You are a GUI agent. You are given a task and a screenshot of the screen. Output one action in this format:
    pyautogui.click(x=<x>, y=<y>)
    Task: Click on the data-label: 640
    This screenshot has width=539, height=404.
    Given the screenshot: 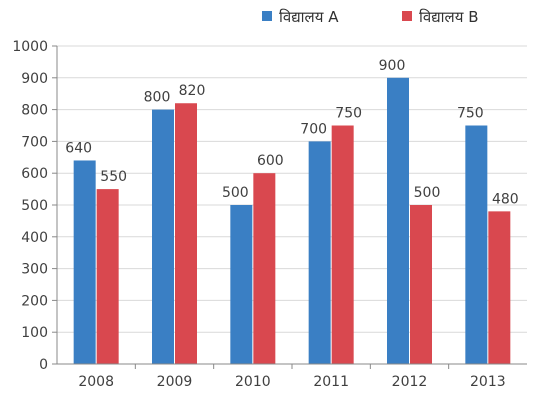 What is the action you would take?
    pyautogui.click(x=78, y=148)
    